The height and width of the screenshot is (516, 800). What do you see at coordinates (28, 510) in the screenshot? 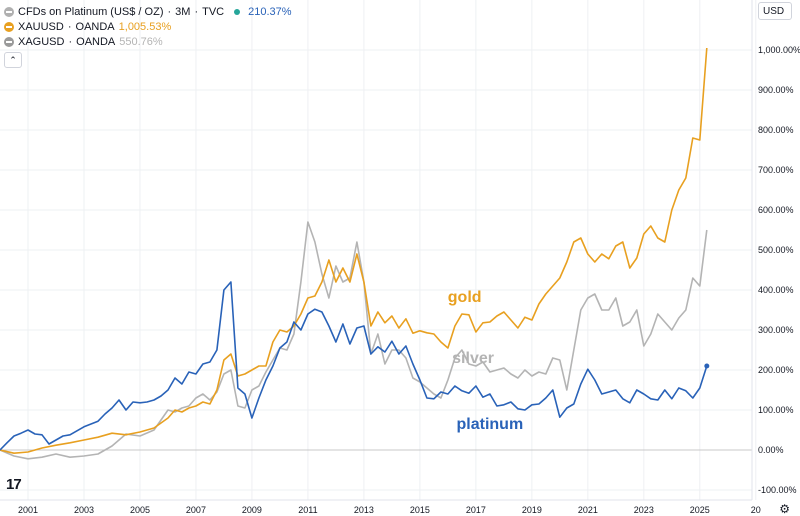
I see `x-tick-label: 2001` at bounding box center [28, 510].